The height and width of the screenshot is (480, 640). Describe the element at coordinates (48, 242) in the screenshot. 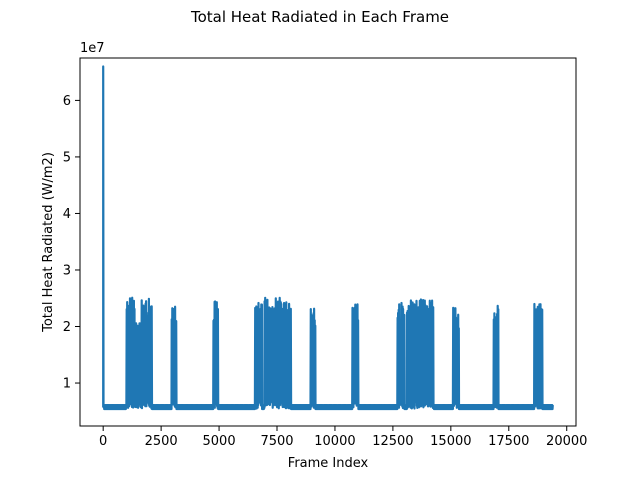

I see `y-axis-label: Total Heat Radiated (W/m2)` at that location.